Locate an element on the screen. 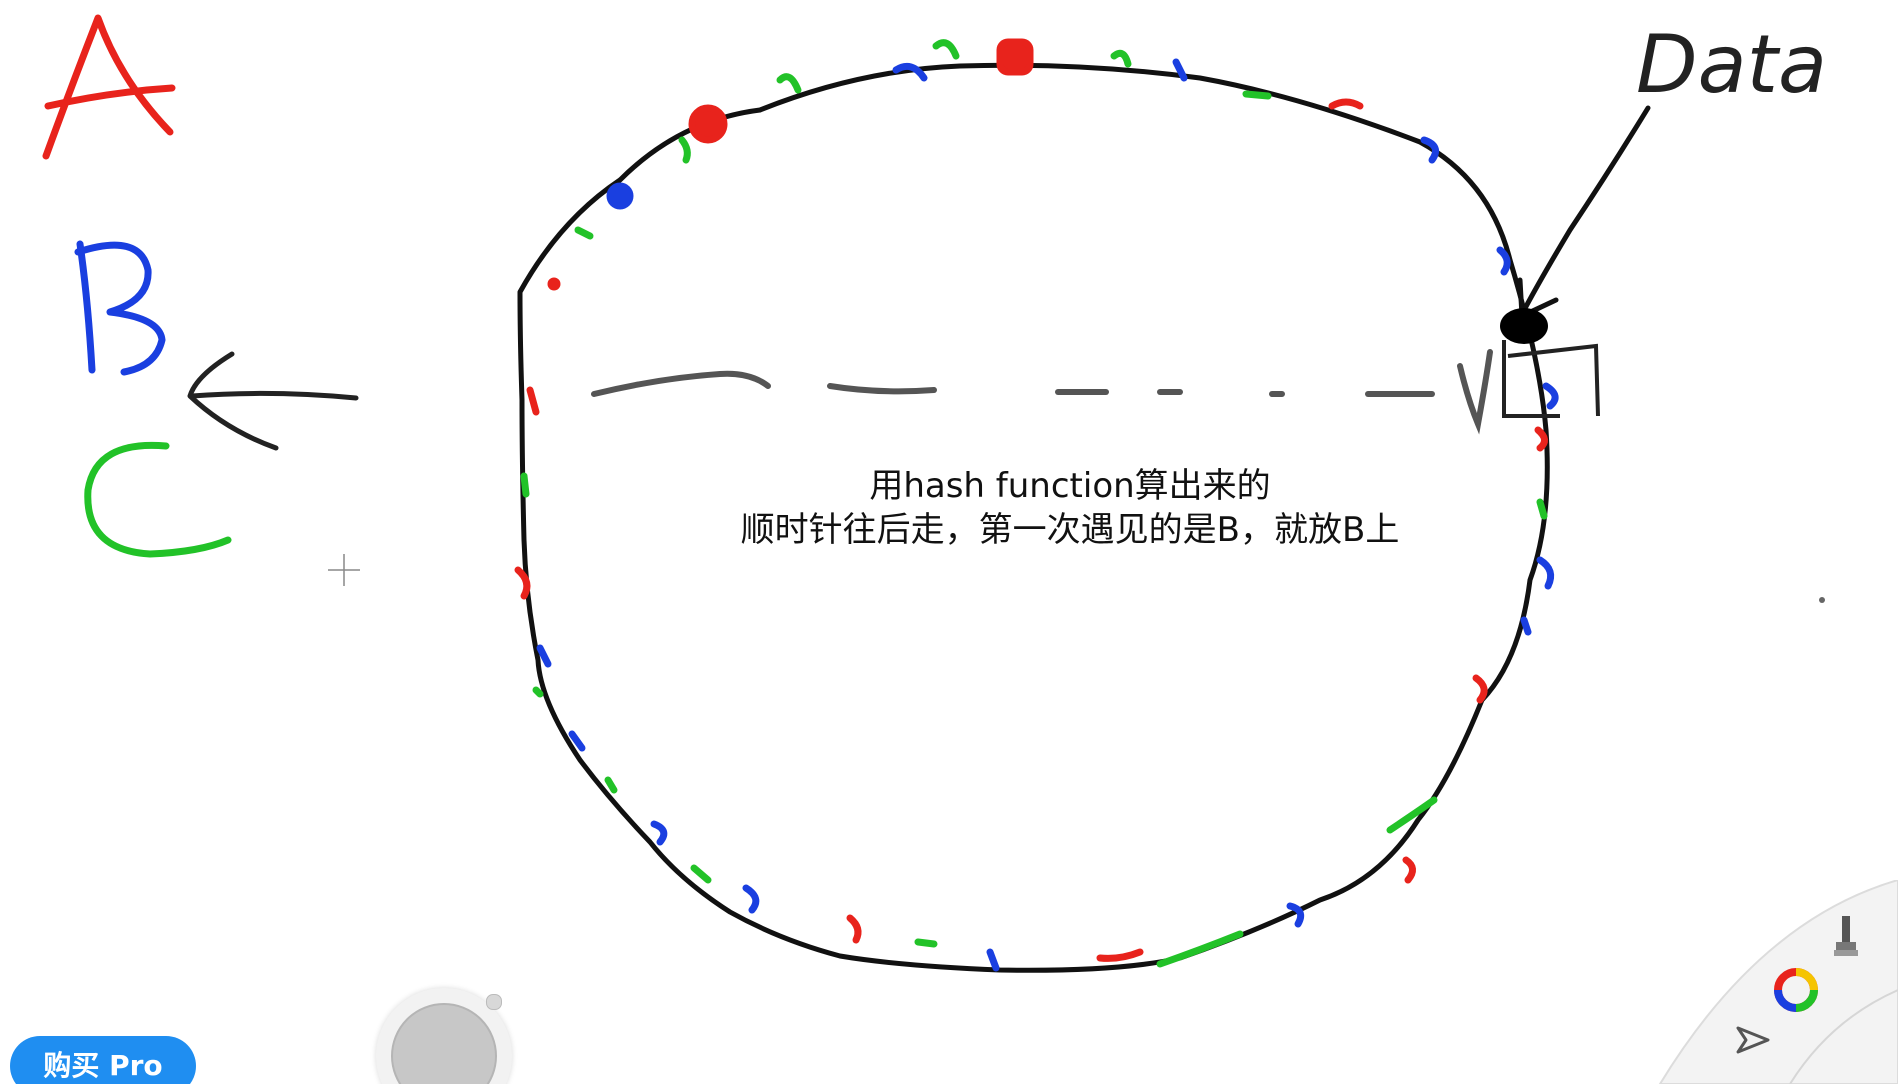 The height and width of the screenshot is (1084, 1898). brush-icon is located at coordinates (1846, 936).